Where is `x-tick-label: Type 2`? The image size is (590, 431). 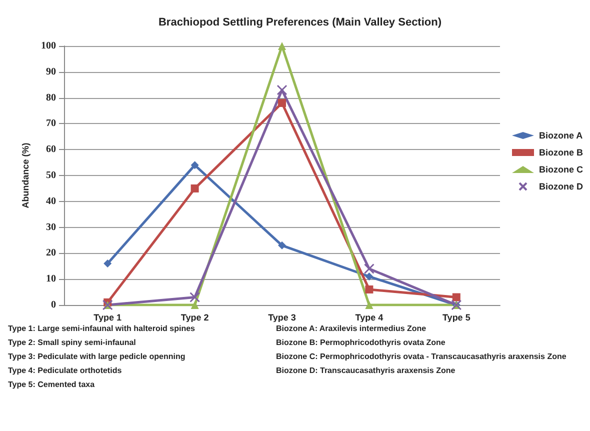 x-tick-label: Type 2 is located at coordinates (194, 317).